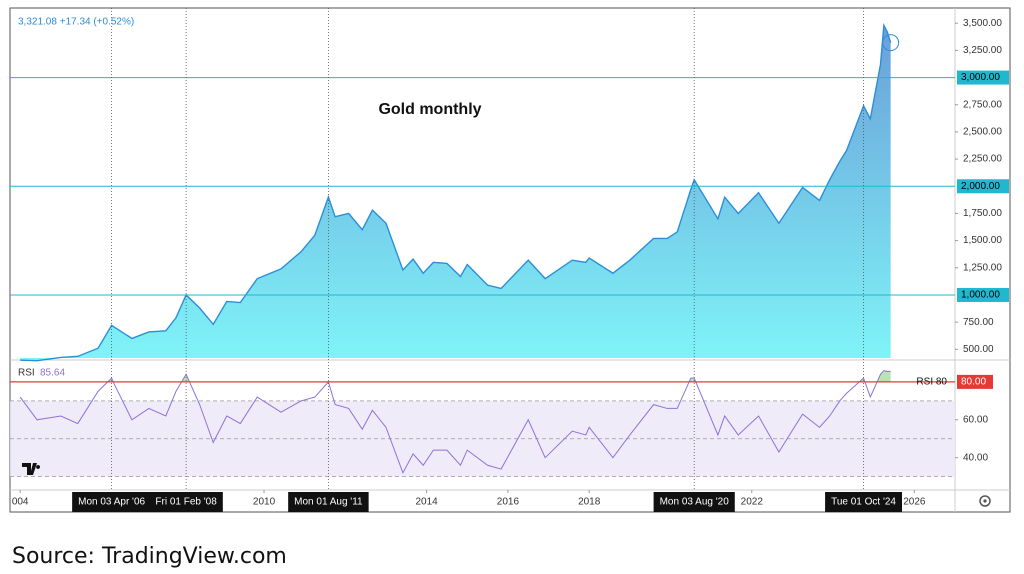 The width and height of the screenshot is (1024, 574). I want to click on rsi-threshold-name: RSI 80, so click(931, 382).